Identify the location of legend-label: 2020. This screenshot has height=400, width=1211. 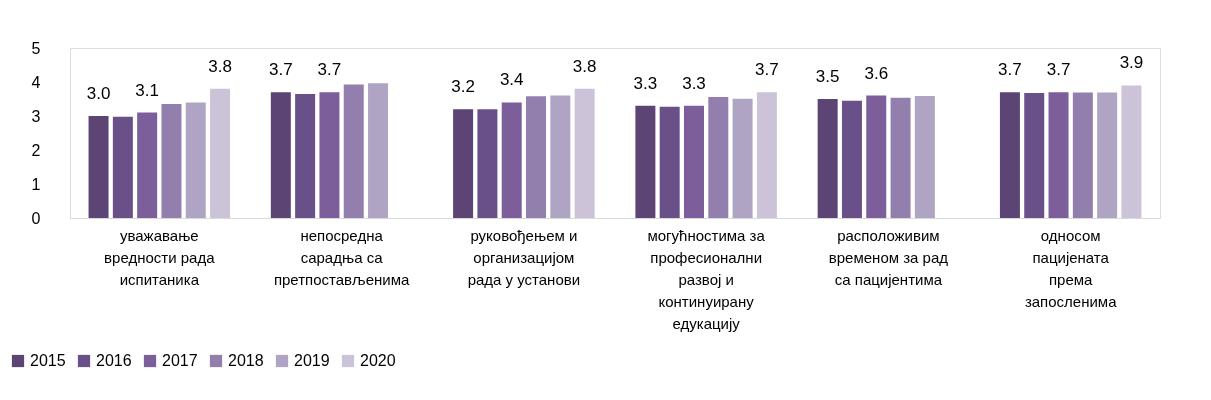
(378, 360).